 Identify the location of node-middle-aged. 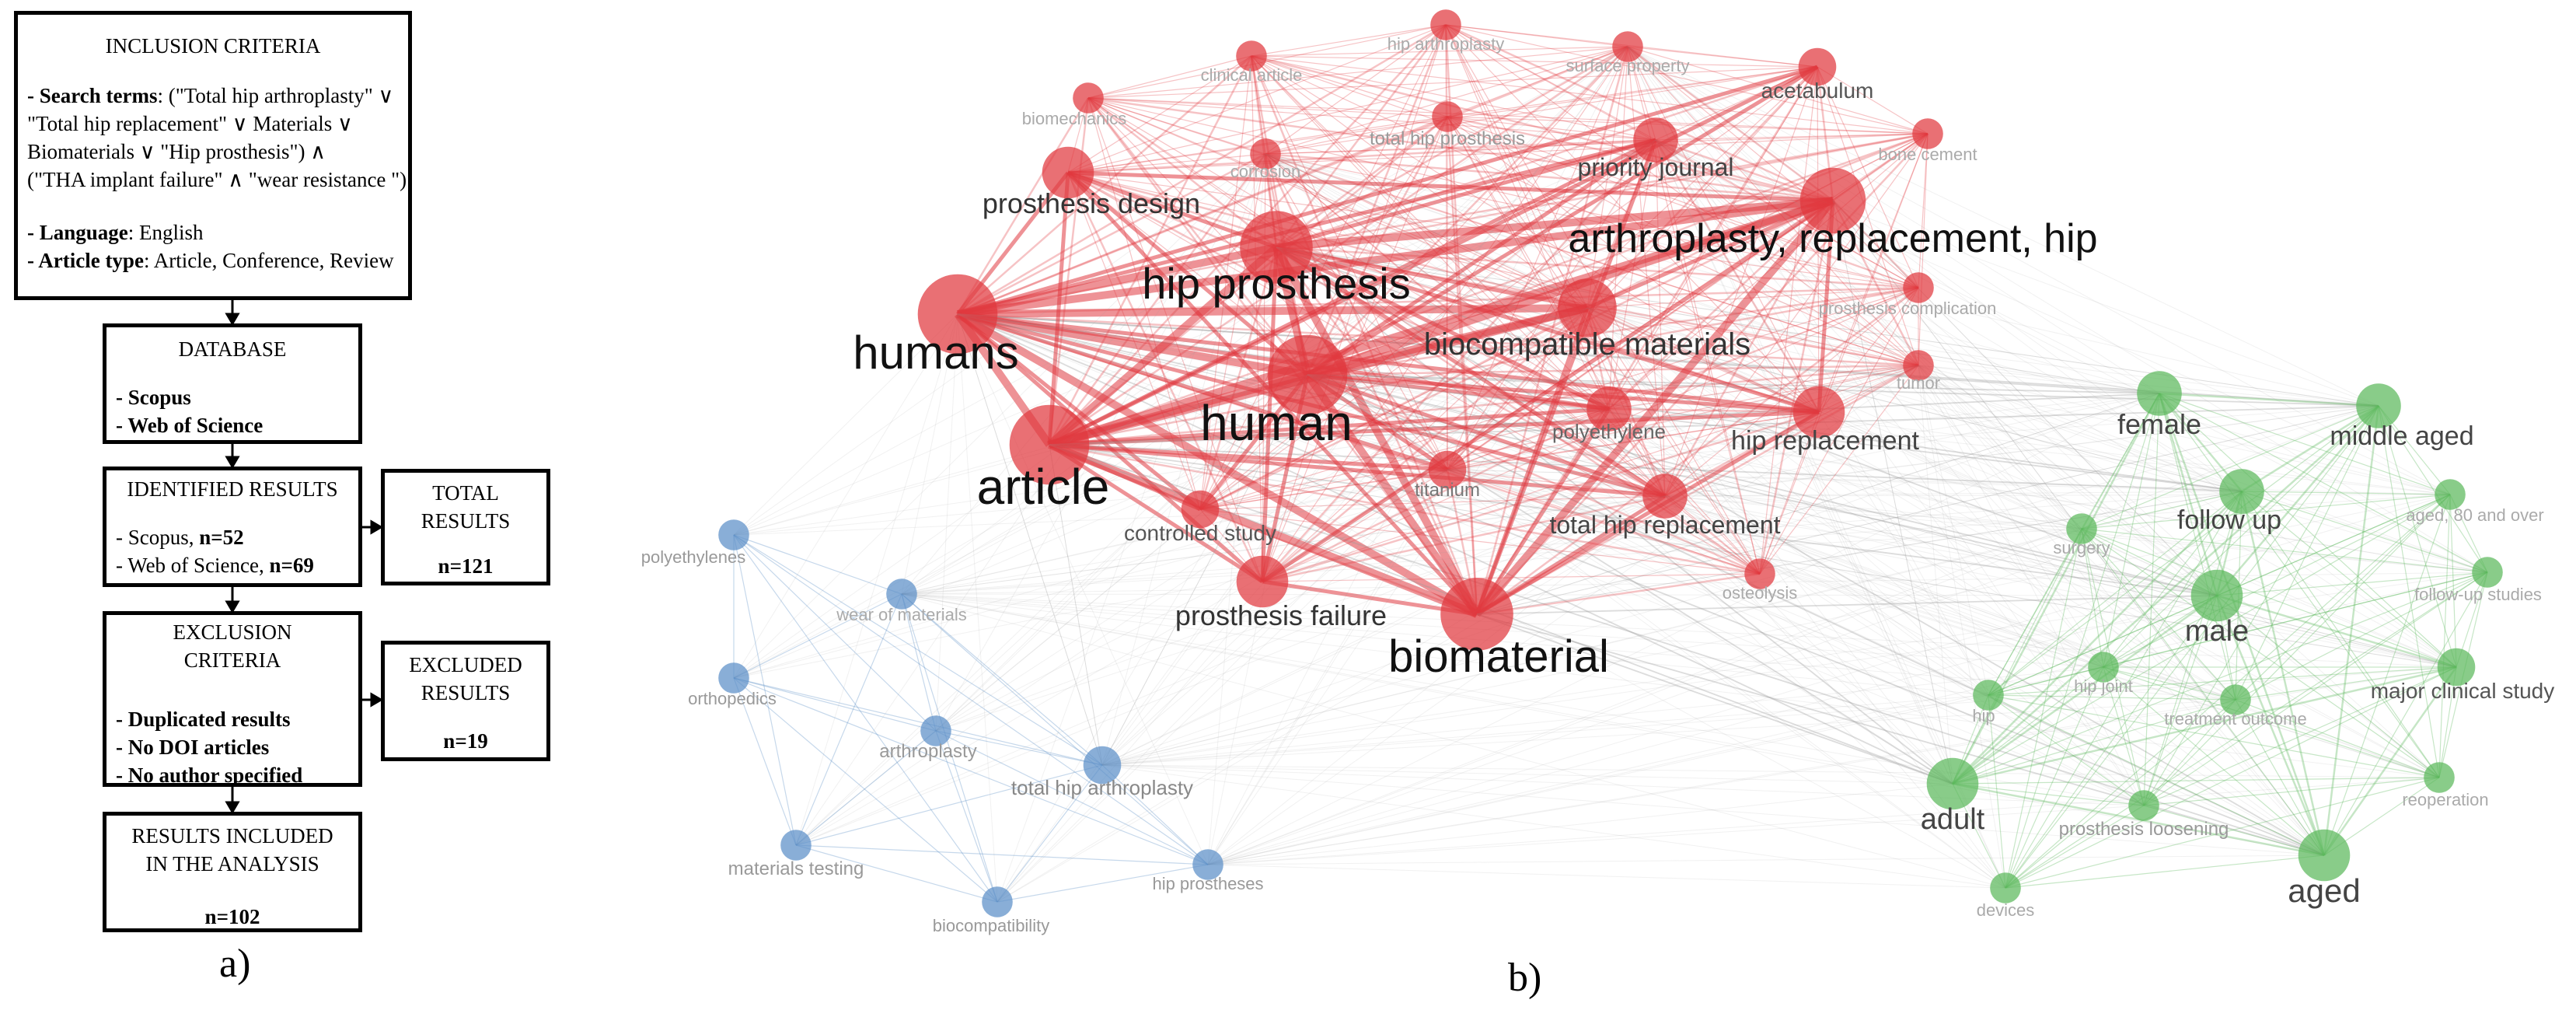
(2378, 405).